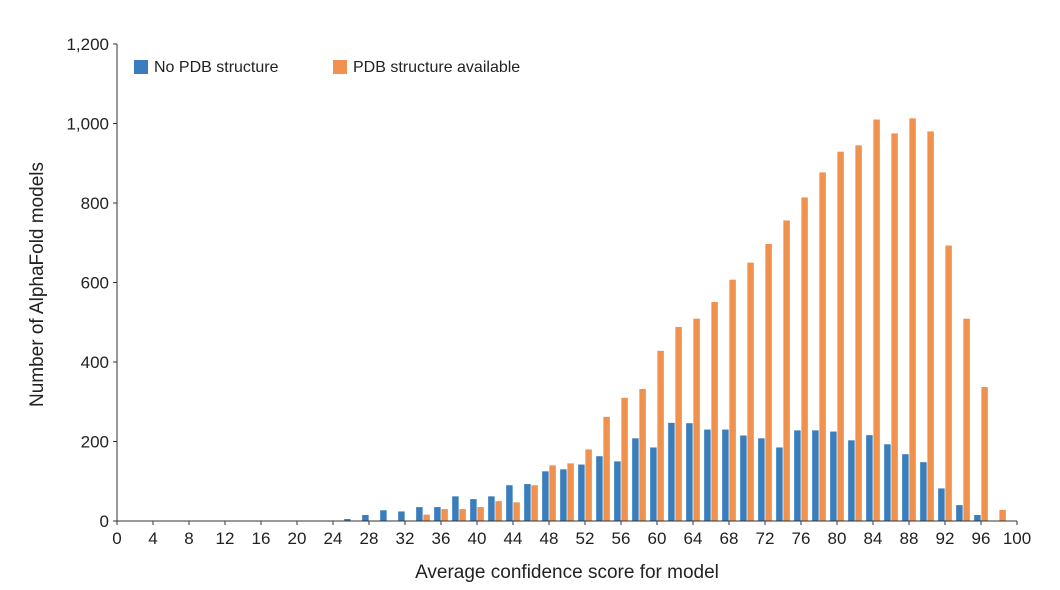 This screenshot has width=1060, height=590. What do you see at coordinates (216, 67) in the screenshot?
I see `legend-label-no-pdb: No PDB structure` at bounding box center [216, 67].